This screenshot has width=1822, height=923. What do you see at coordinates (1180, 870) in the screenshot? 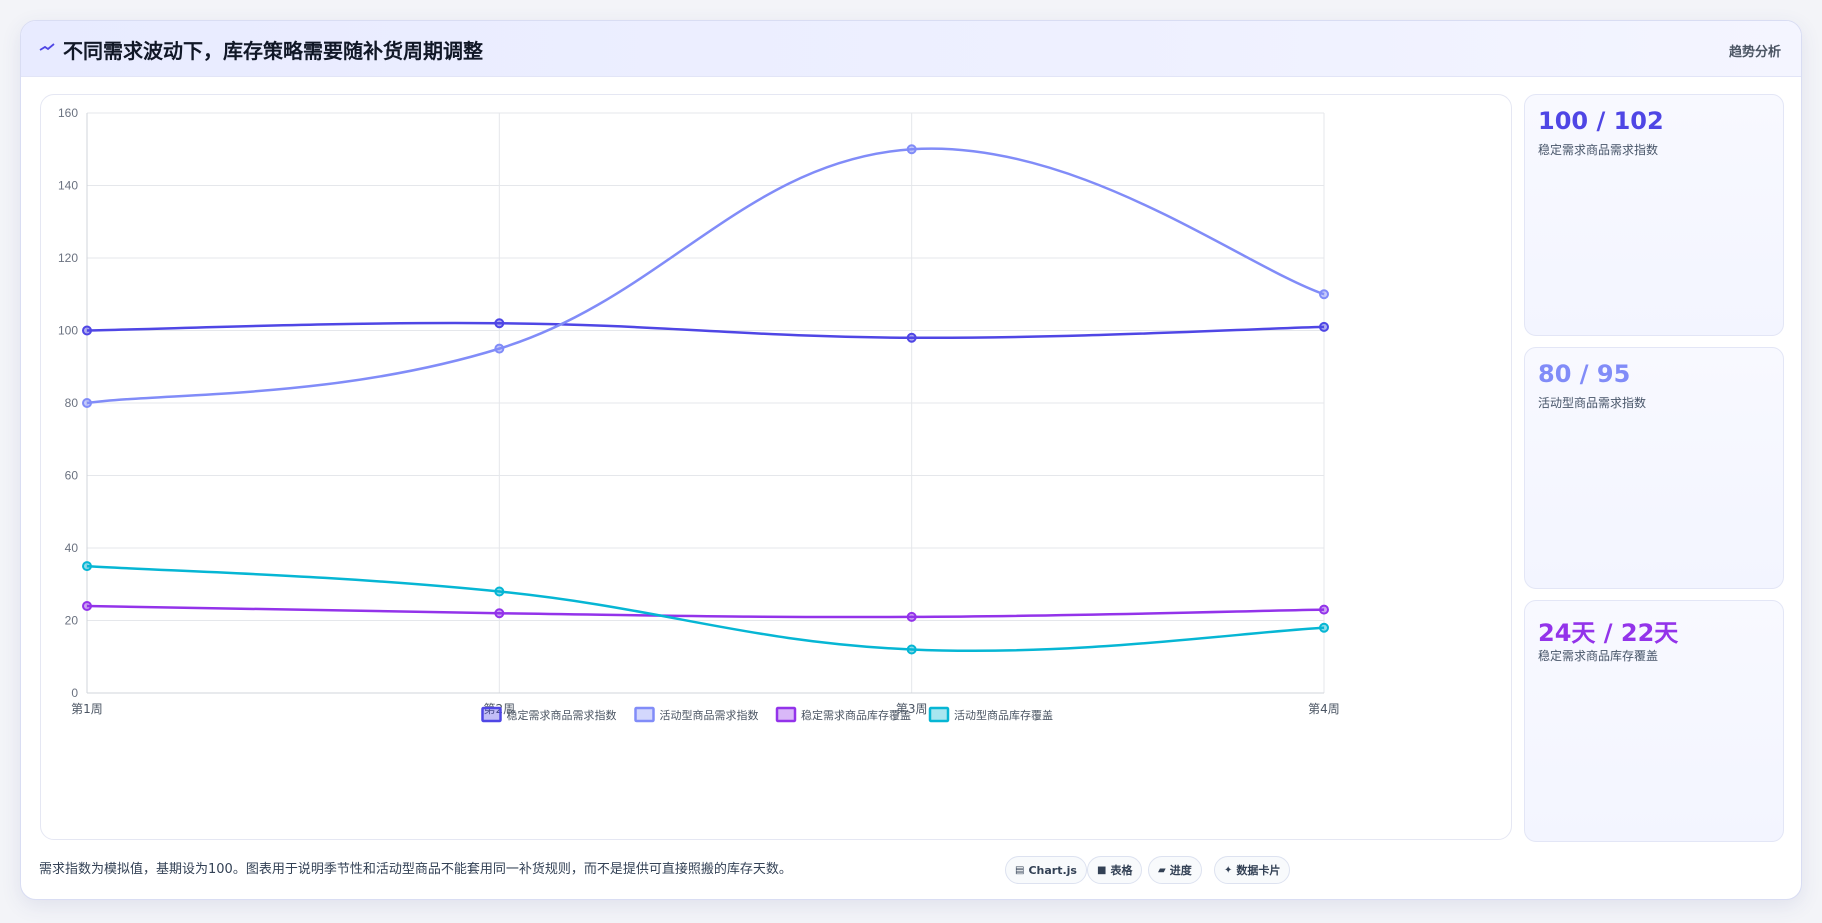
I see `pill-label: 进度` at bounding box center [1180, 870].